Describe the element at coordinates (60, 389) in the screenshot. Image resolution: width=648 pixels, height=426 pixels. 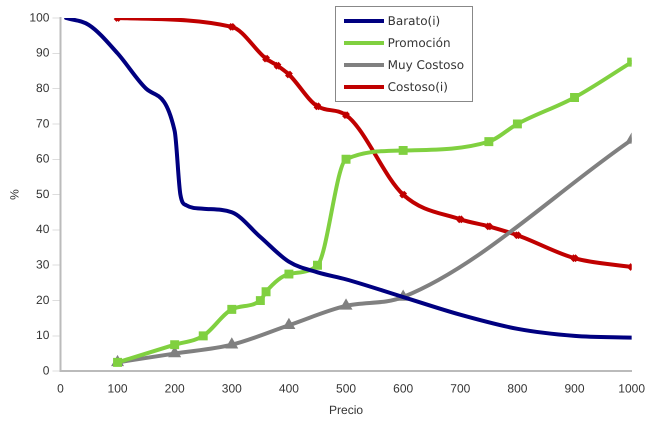
I see `x-tick-label: 0` at that location.